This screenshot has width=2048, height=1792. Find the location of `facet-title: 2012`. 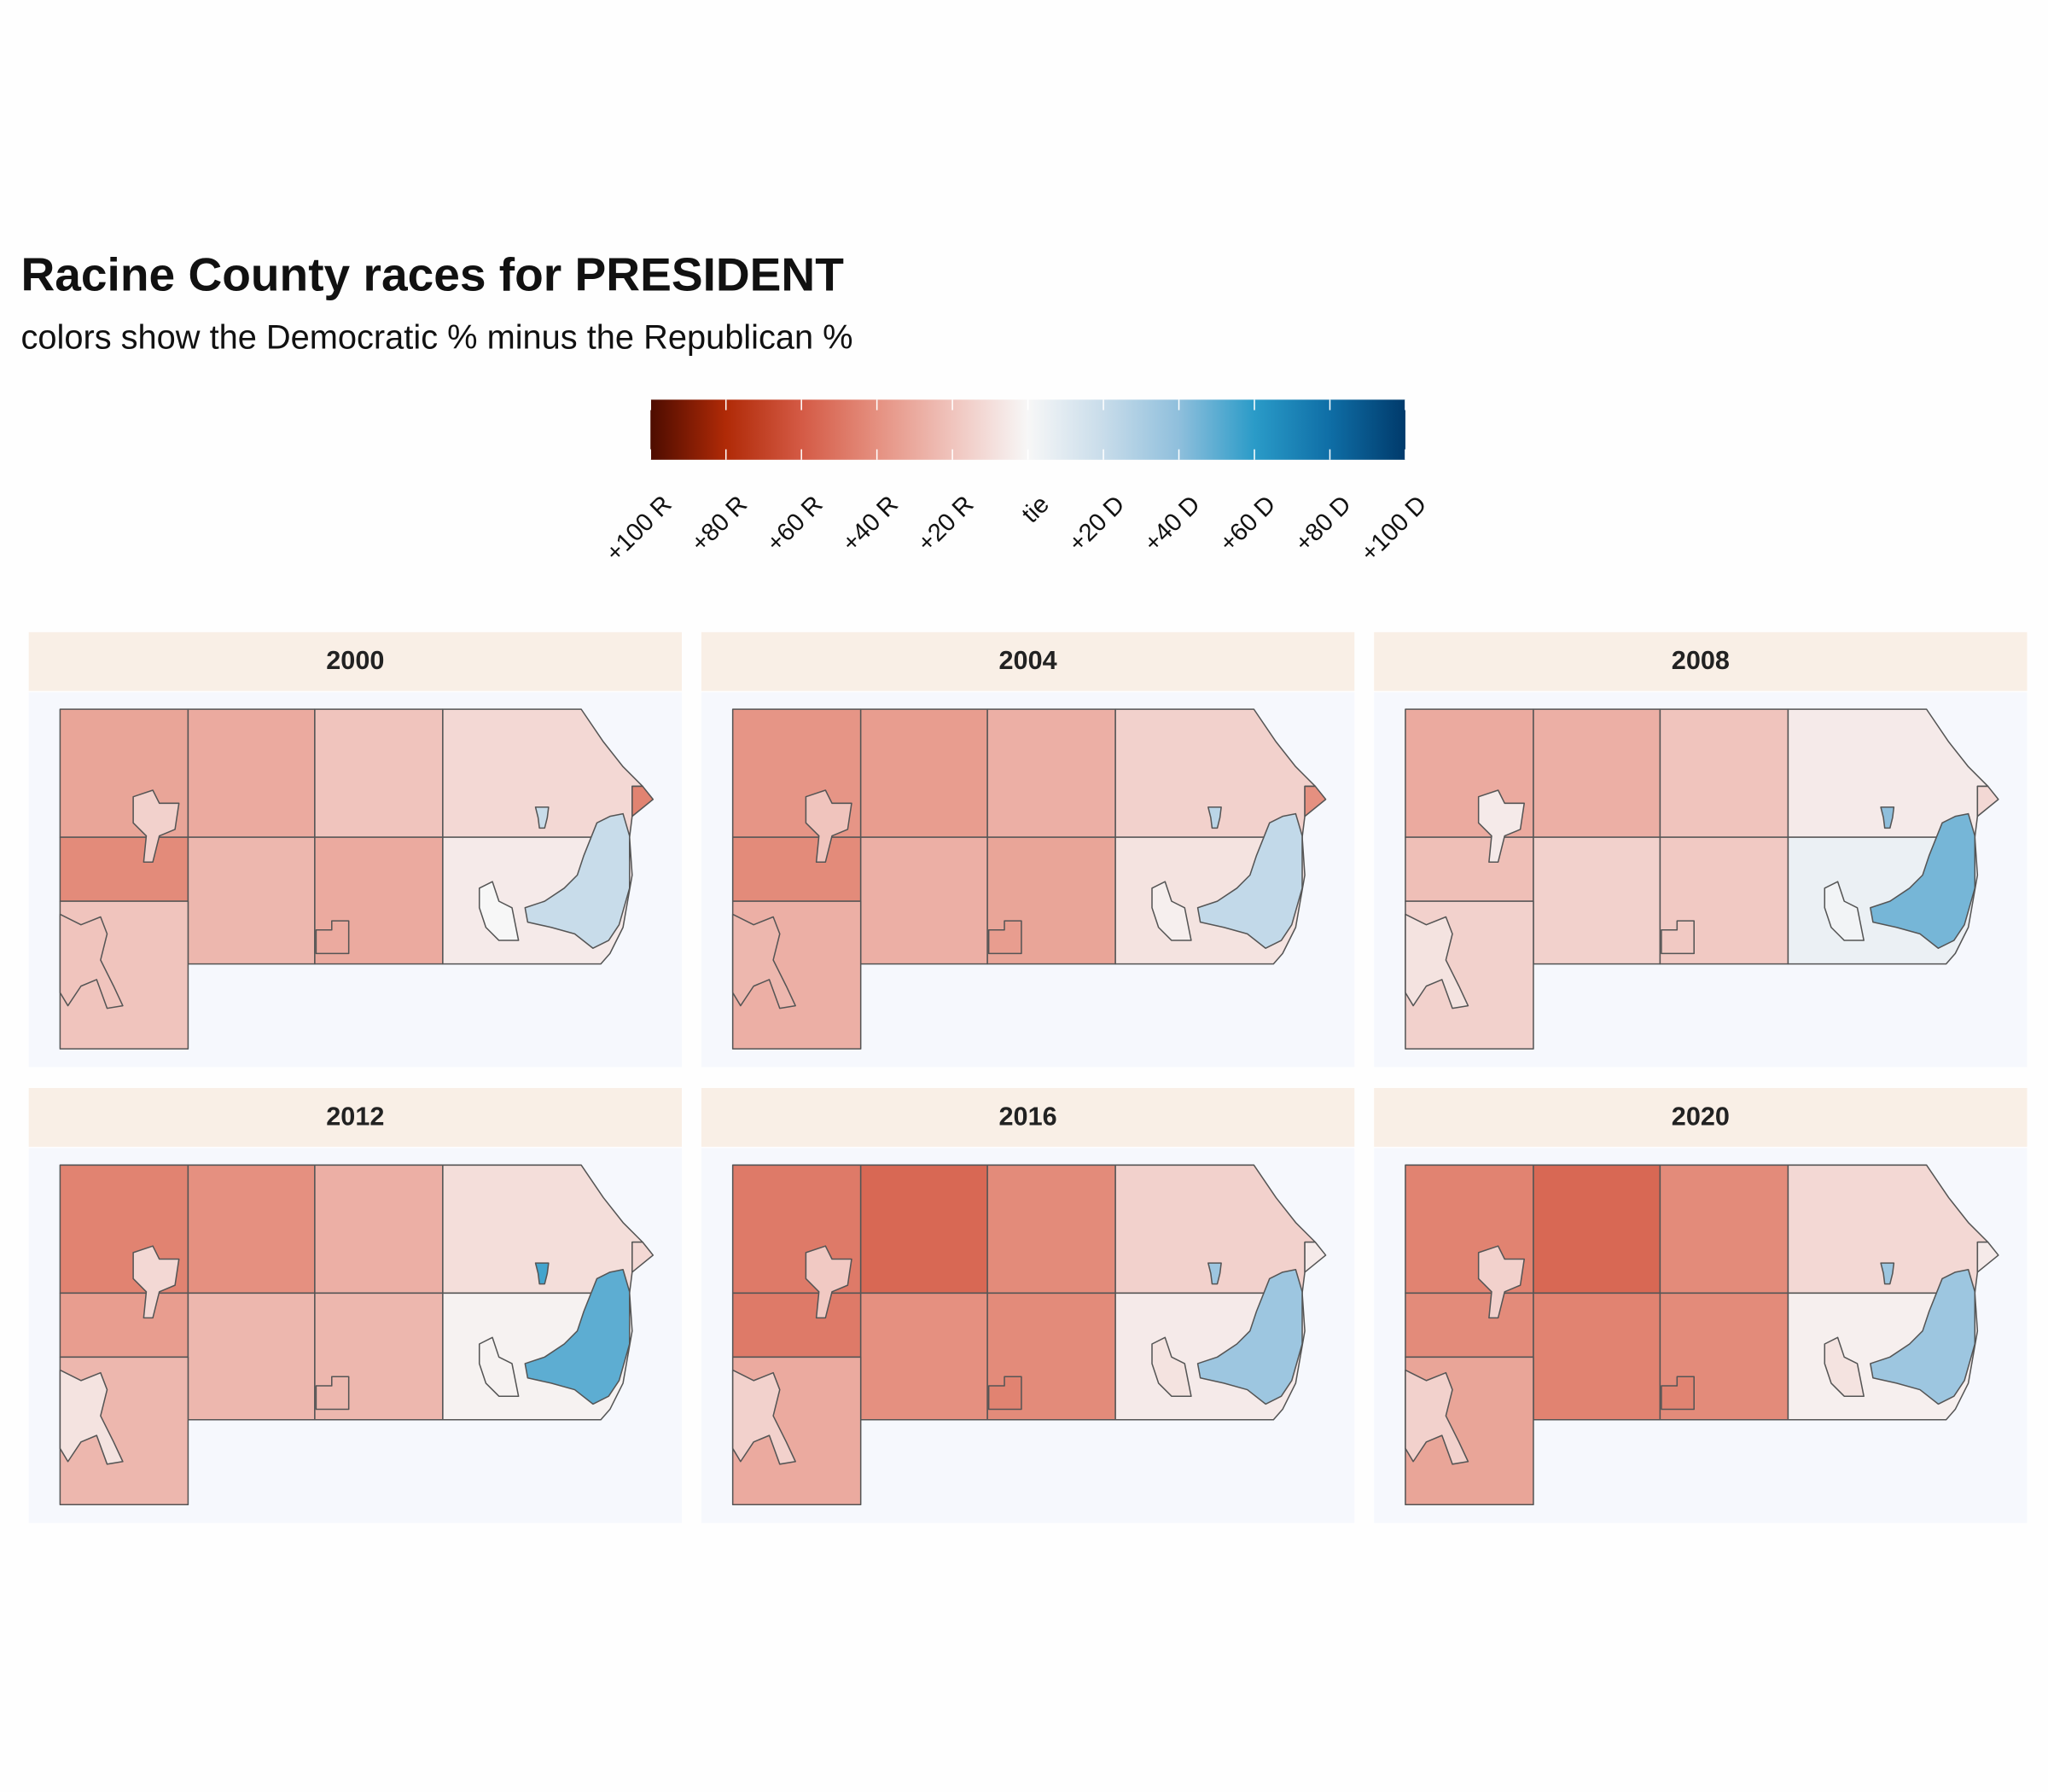

facet-title: 2012 is located at coordinates (355, 1116).